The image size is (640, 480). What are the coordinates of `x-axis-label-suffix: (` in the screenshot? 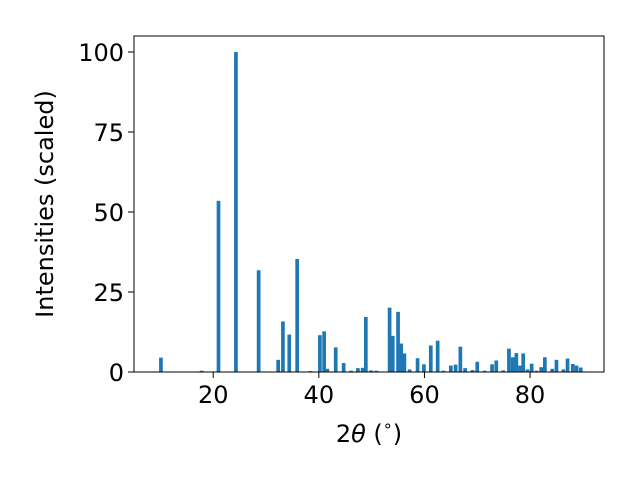 It's located at (374, 434).